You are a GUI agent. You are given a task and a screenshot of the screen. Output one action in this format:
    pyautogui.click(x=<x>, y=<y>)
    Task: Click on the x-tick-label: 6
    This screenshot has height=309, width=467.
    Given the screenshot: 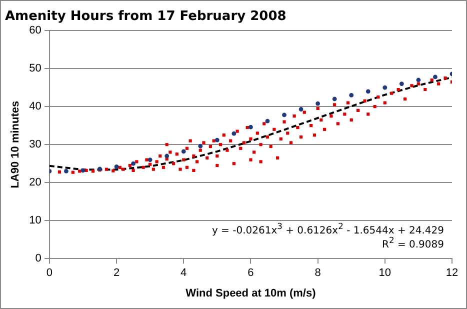 What is the action you would take?
    pyautogui.click(x=251, y=273)
    